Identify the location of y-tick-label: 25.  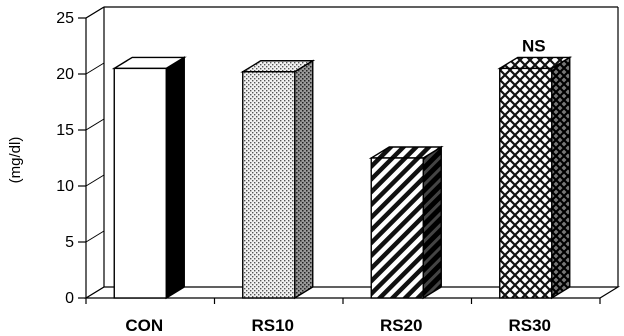
(65, 18).